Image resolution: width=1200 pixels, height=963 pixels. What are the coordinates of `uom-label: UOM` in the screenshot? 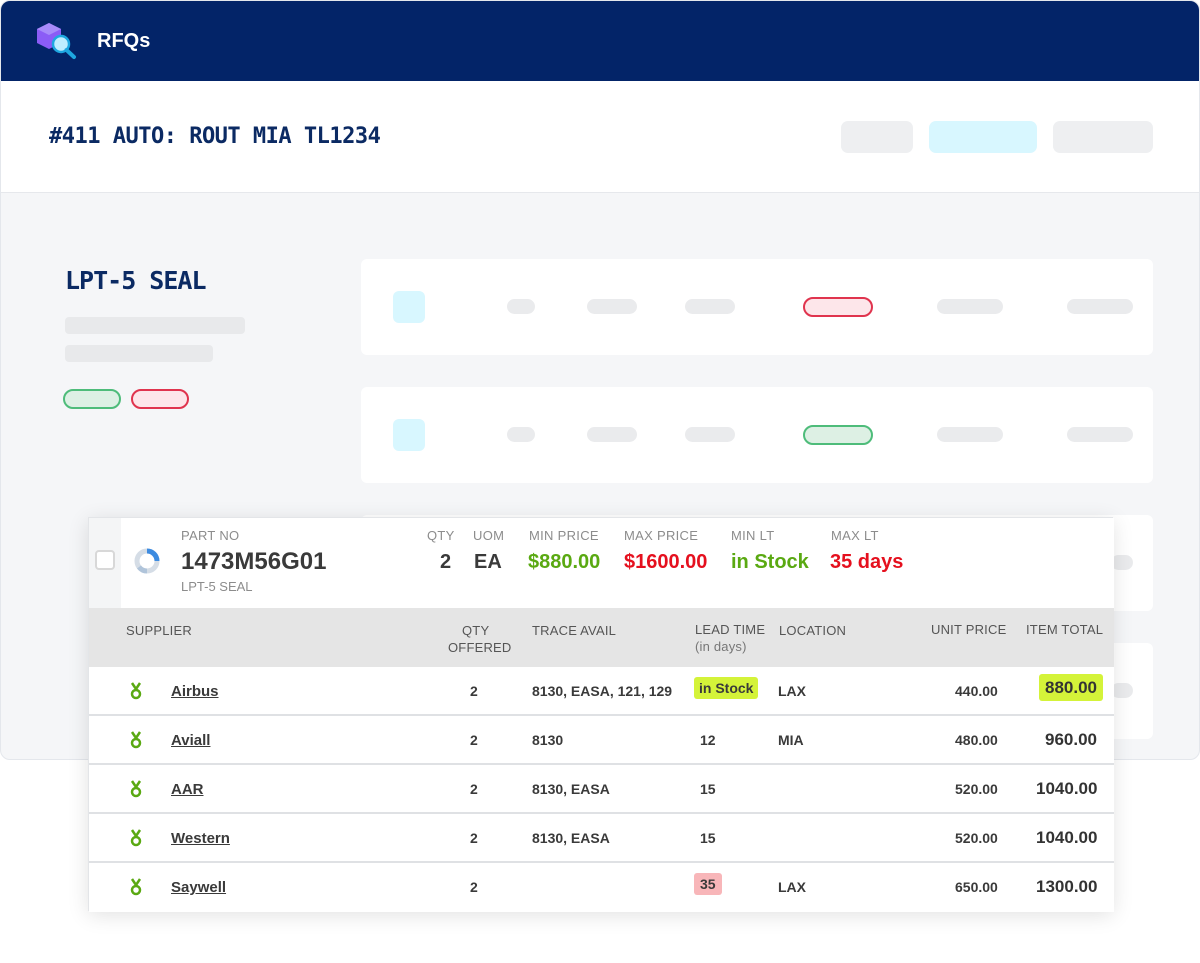 It's located at (489, 535).